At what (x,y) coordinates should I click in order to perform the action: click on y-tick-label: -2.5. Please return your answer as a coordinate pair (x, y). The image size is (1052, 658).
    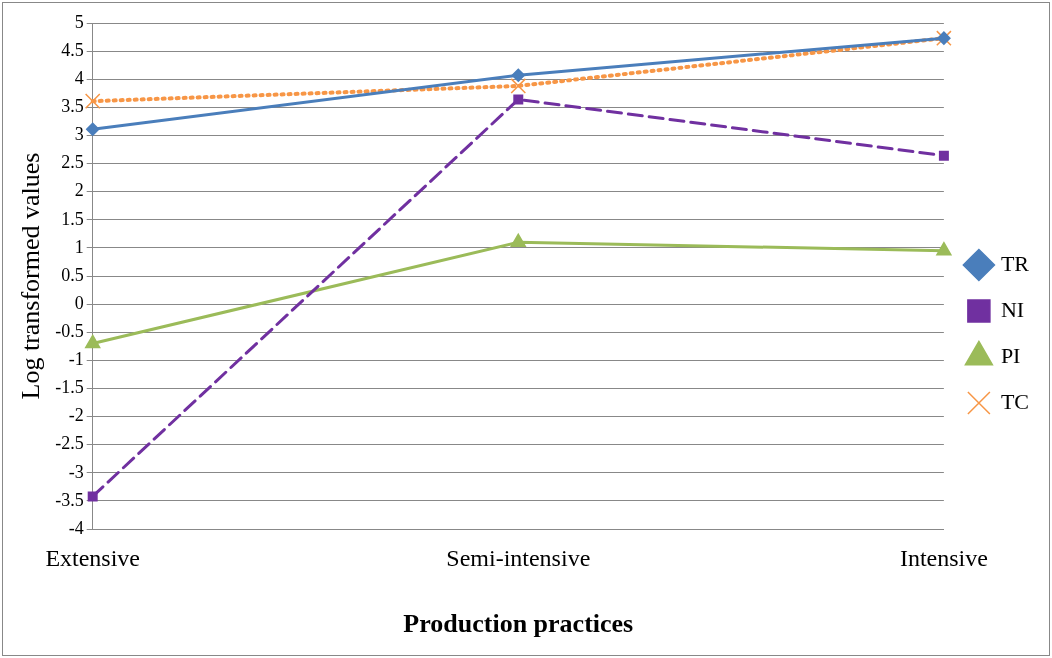
    Looking at the image, I should click on (69, 443).